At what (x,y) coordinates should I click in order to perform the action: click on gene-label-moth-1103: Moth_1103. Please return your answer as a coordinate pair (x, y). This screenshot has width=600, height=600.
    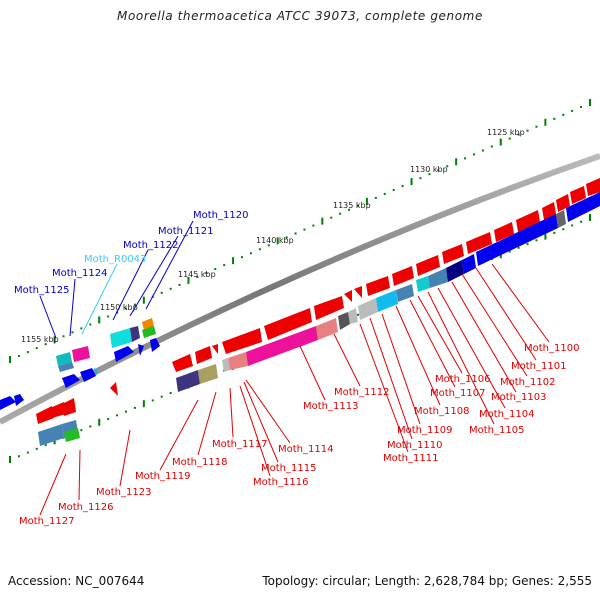
    Looking at the image, I should click on (518, 397).